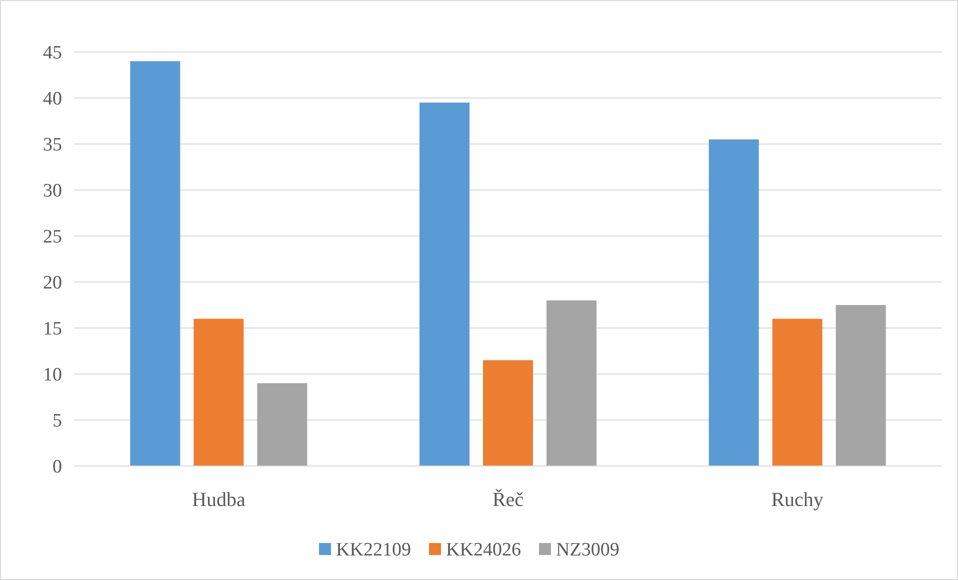 This screenshot has width=958, height=580. What do you see at coordinates (373, 550) in the screenshot?
I see `legend-label: KK22109` at bounding box center [373, 550].